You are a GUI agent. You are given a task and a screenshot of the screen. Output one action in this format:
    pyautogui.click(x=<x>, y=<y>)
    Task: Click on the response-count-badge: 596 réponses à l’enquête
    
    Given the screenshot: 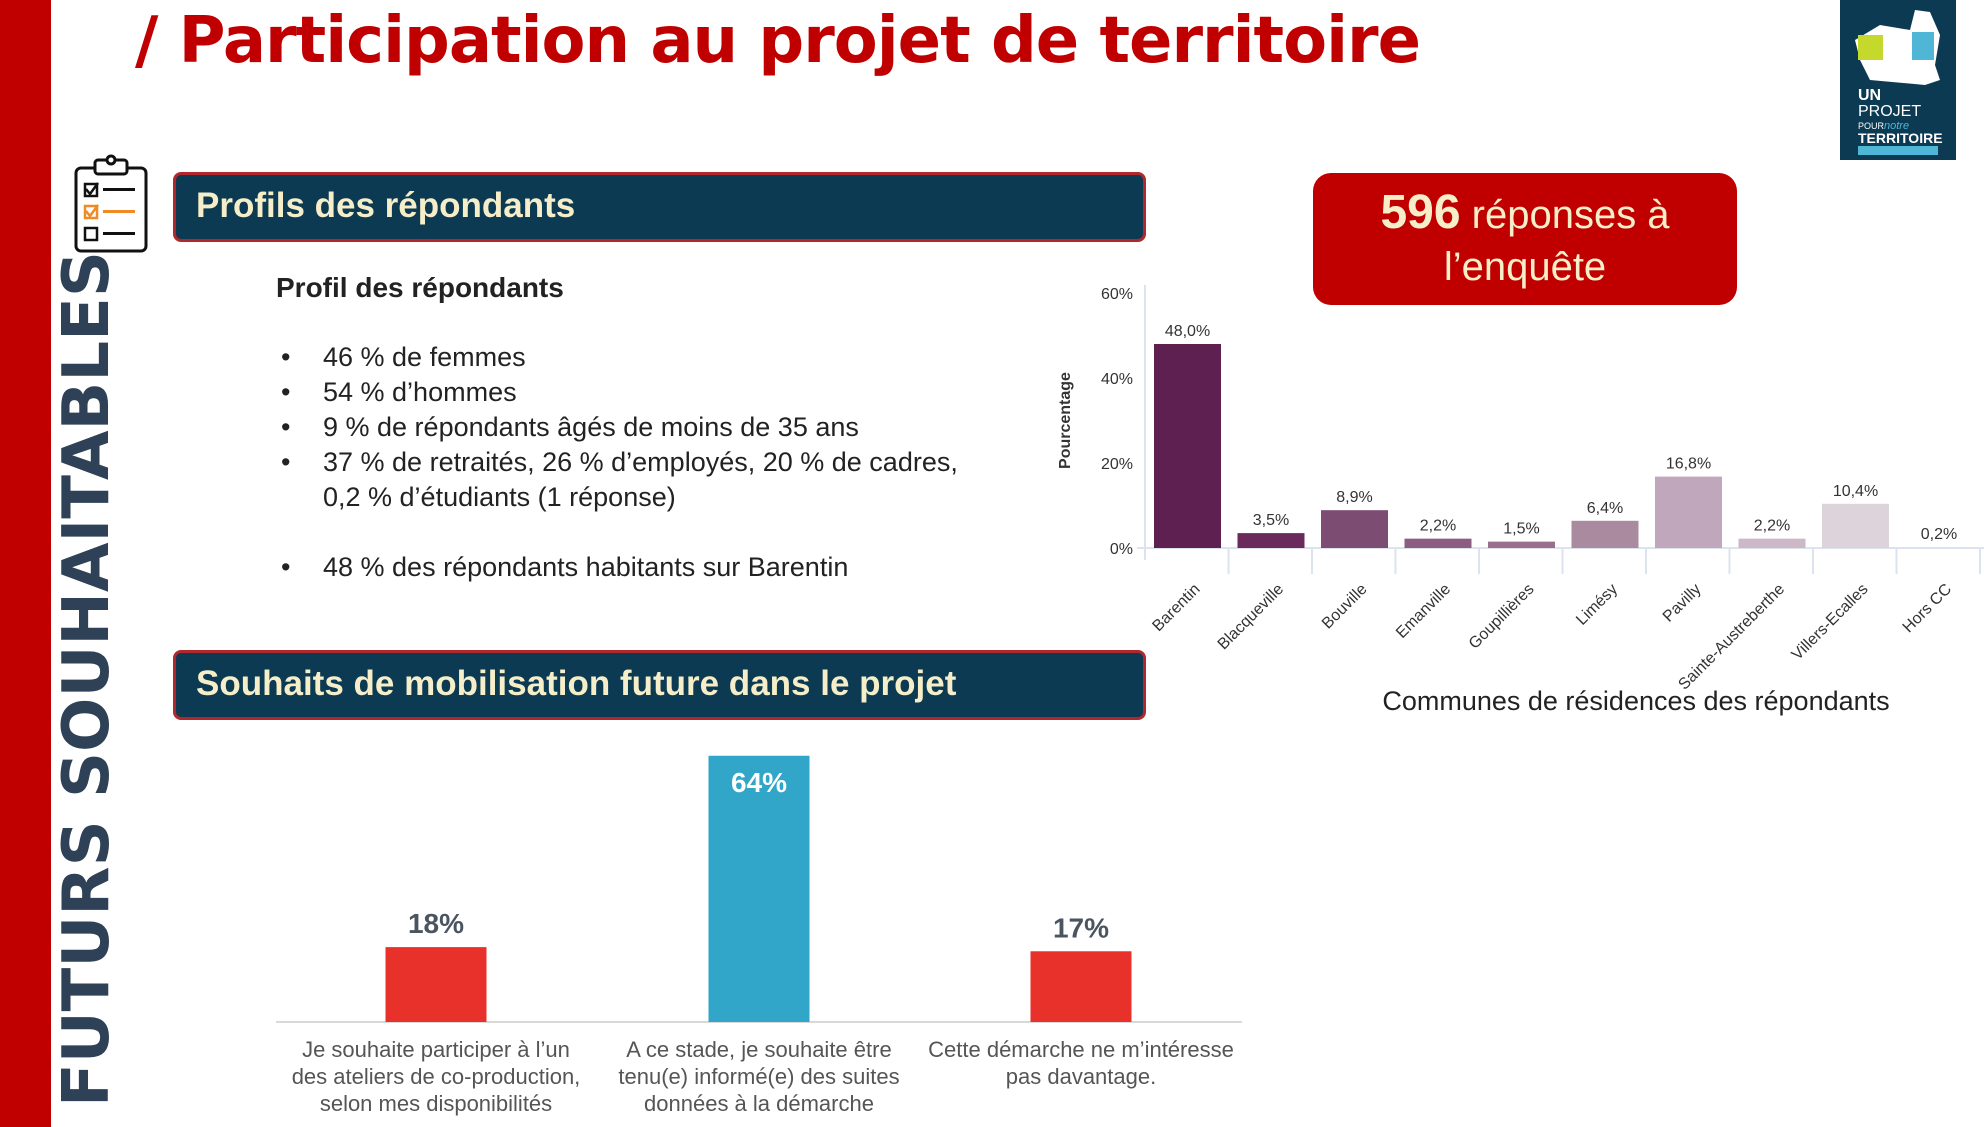 What is the action you would take?
    pyautogui.click(x=1525, y=239)
    